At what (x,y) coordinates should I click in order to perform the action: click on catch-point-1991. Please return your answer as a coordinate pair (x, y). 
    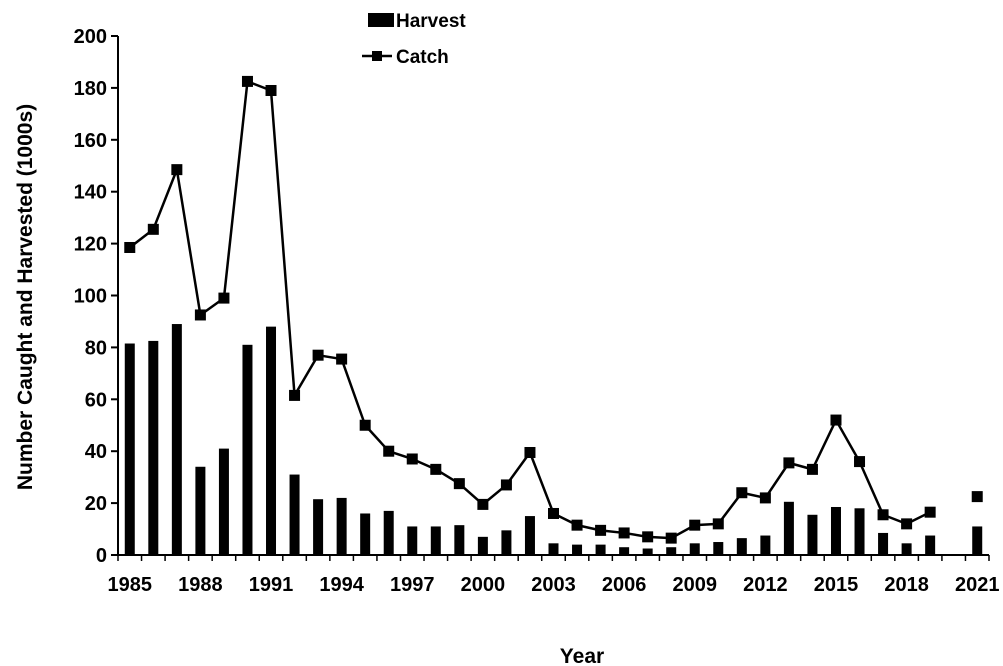
    Looking at the image, I should click on (271, 90).